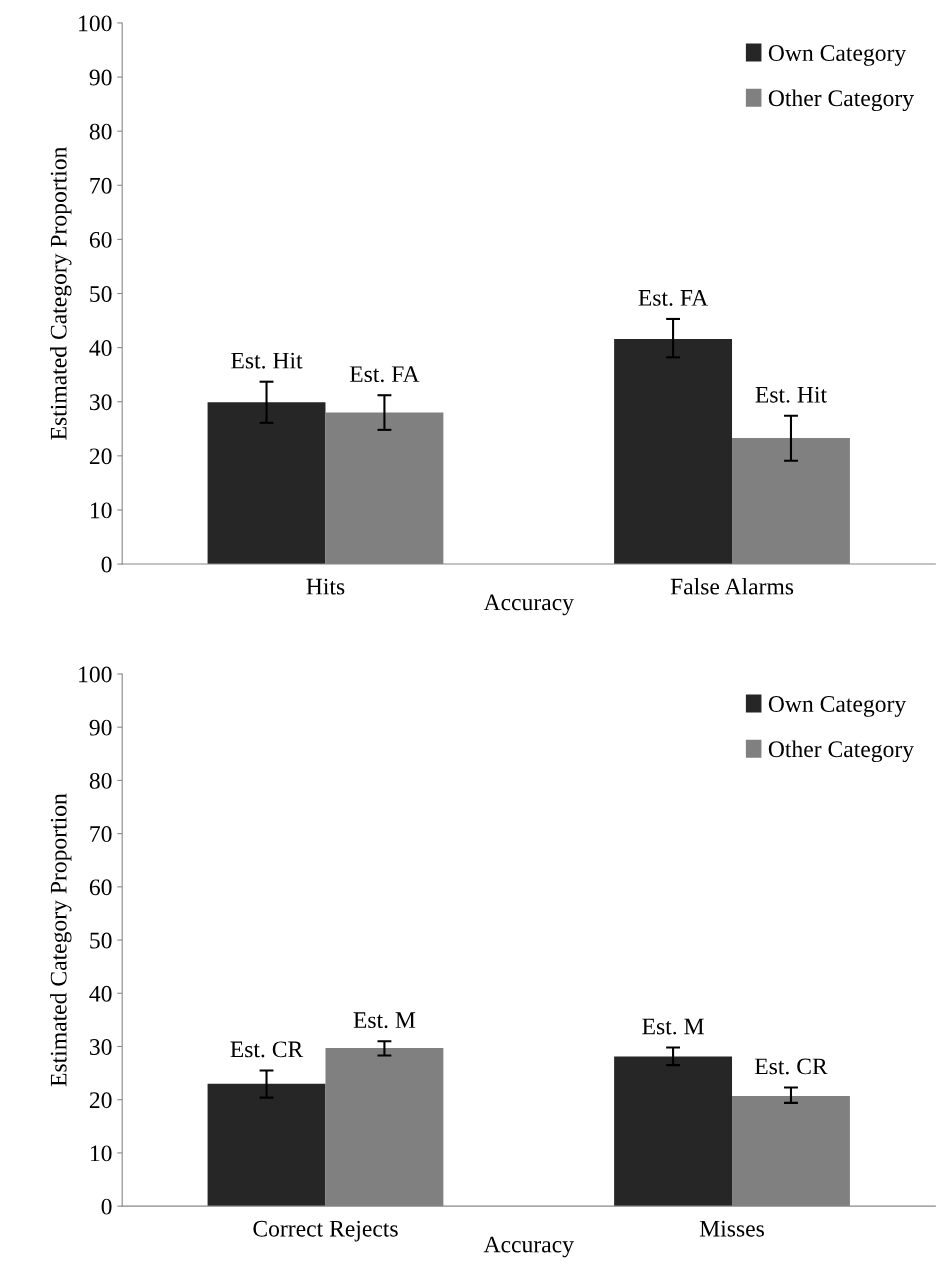 Image resolution: width=940 pixels, height=1275 pixels. I want to click on x-tick-label: Correct Rejects, so click(325, 1231).